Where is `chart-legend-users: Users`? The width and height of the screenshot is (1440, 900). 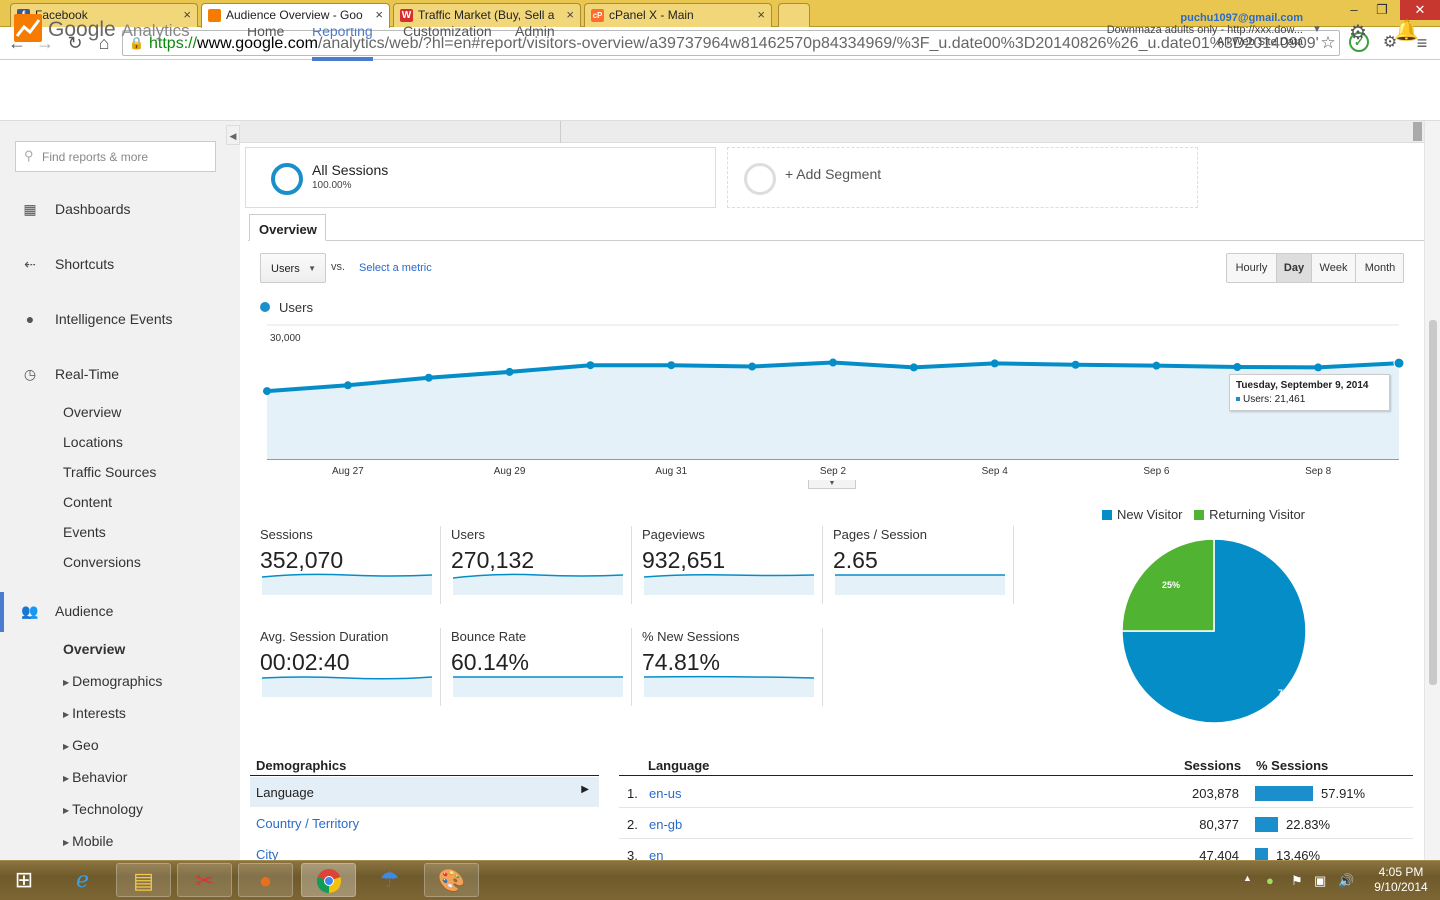
chart-legend-users: Users is located at coordinates (296, 307).